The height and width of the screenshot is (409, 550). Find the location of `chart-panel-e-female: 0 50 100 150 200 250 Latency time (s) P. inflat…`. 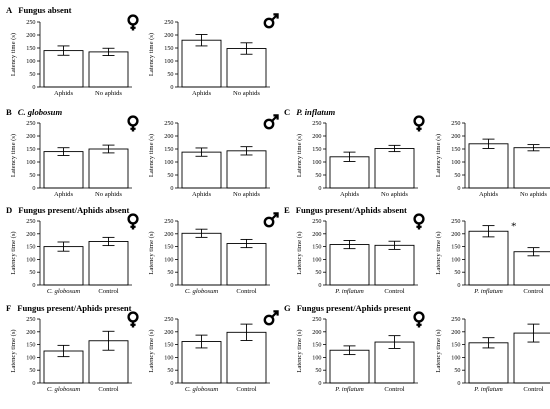

chart-panel-e-female: 0 50 100 150 200 250 Latency time (s) P. inflat… is located at coordinates (360, 254).